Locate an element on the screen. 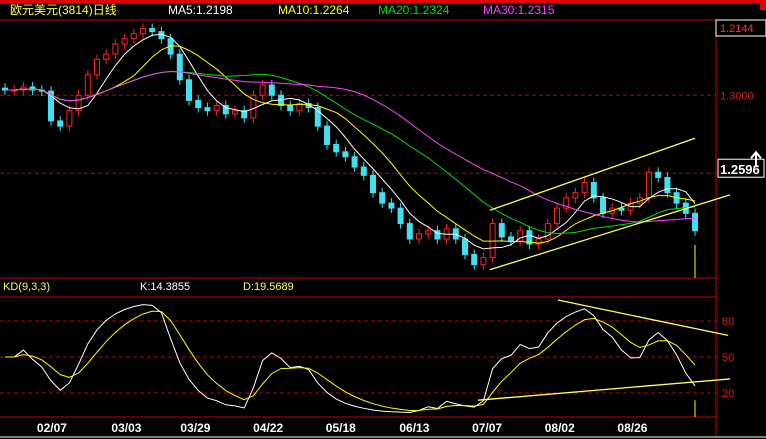 The height and width of the screenshot is (439, 766). ma20-label: MA20:1.2324 is located at coordinates (414, 10).